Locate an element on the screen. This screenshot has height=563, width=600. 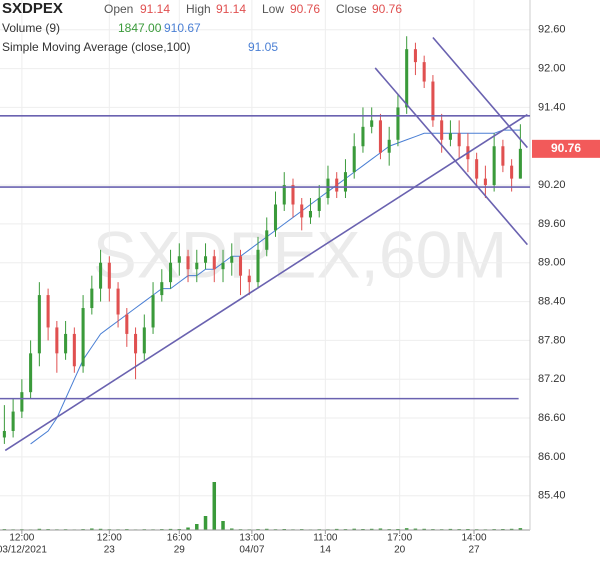
x-tick-sublabel: 14 is located at coordinates (326, 550).